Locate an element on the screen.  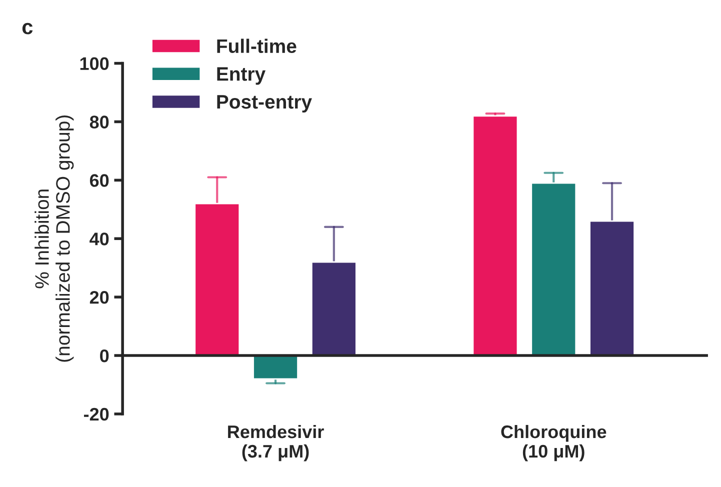
y-tick-label: 80 is located at coordinates (99, 122).